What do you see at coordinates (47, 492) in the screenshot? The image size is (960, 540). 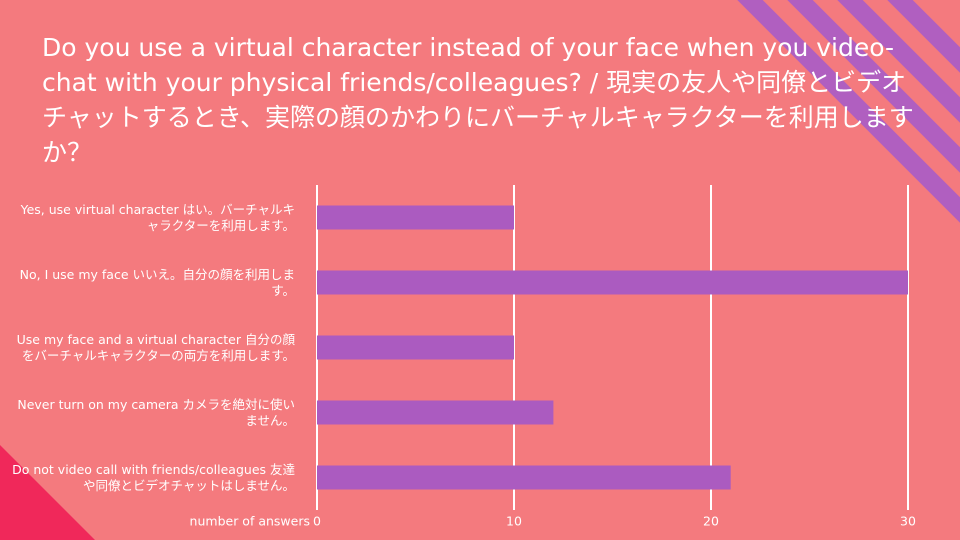 I see `decoration-triangle` at bounding box center [47, 492].